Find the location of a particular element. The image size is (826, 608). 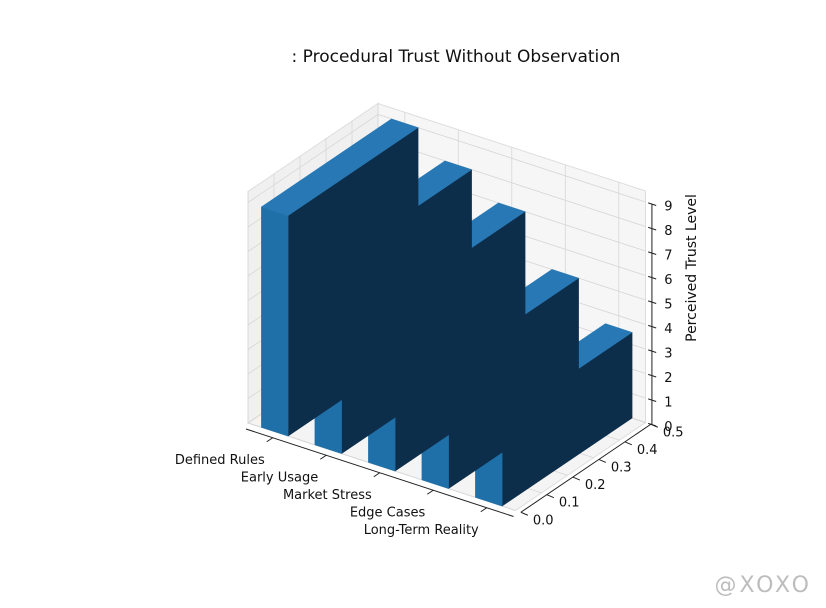

x-tick-label: Defined Rules is located at coordinates (220, 460).